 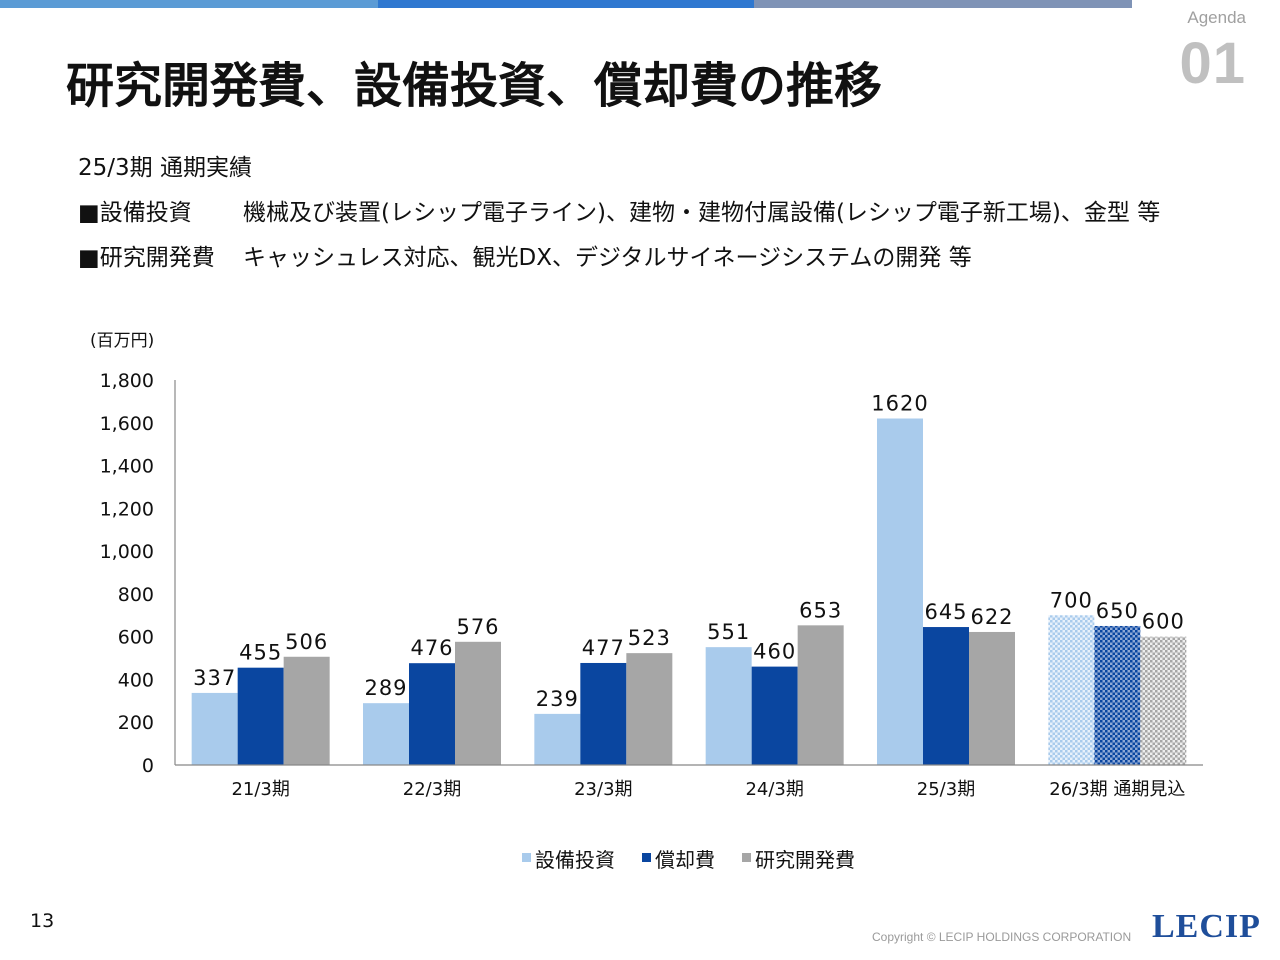 I want to click on data-label: 622, so click(x=991, y=617).